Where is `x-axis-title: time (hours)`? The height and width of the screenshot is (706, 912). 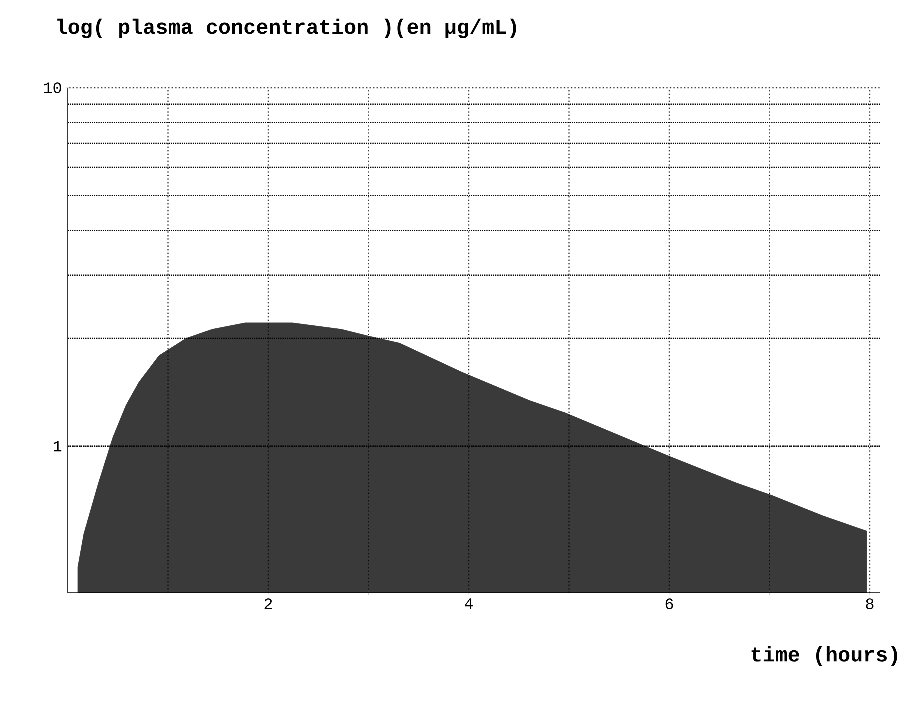 x-axis-title: time (hours) is located at coordinates (825, 656).